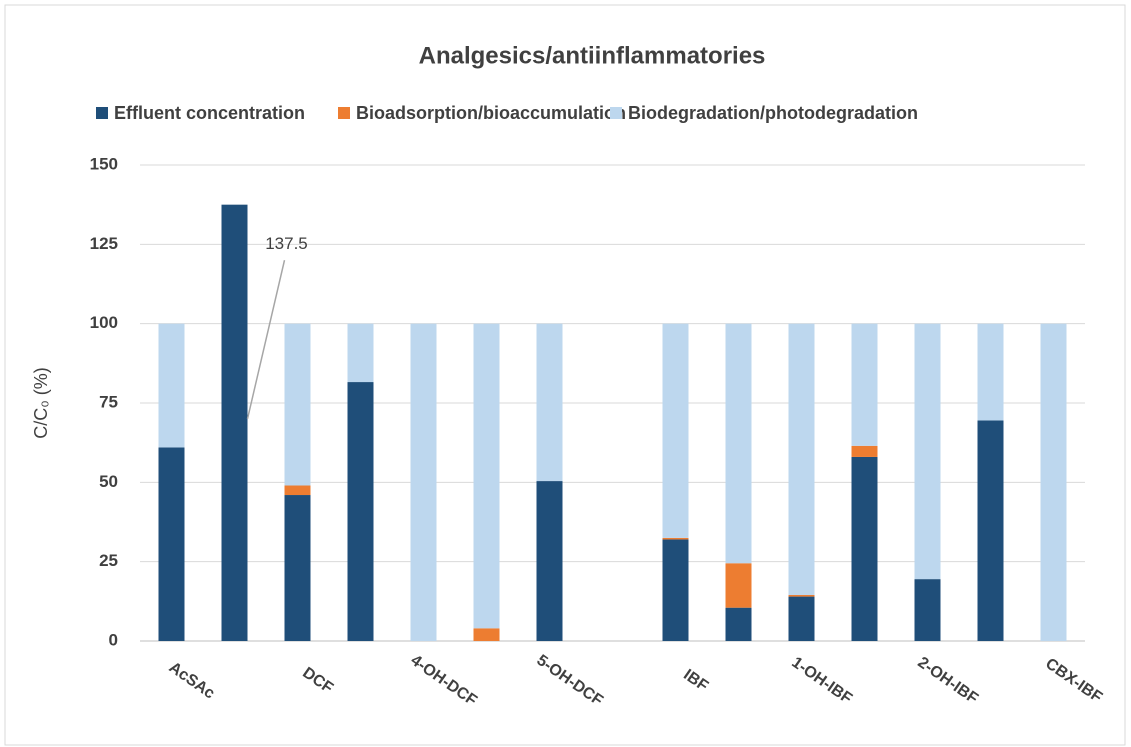 The image size is (1131, 747). Describe the element at coordinates (491, 113) in the screenshot. I see `legend-label: Bioadsorption/bioaccumulation` at that location.